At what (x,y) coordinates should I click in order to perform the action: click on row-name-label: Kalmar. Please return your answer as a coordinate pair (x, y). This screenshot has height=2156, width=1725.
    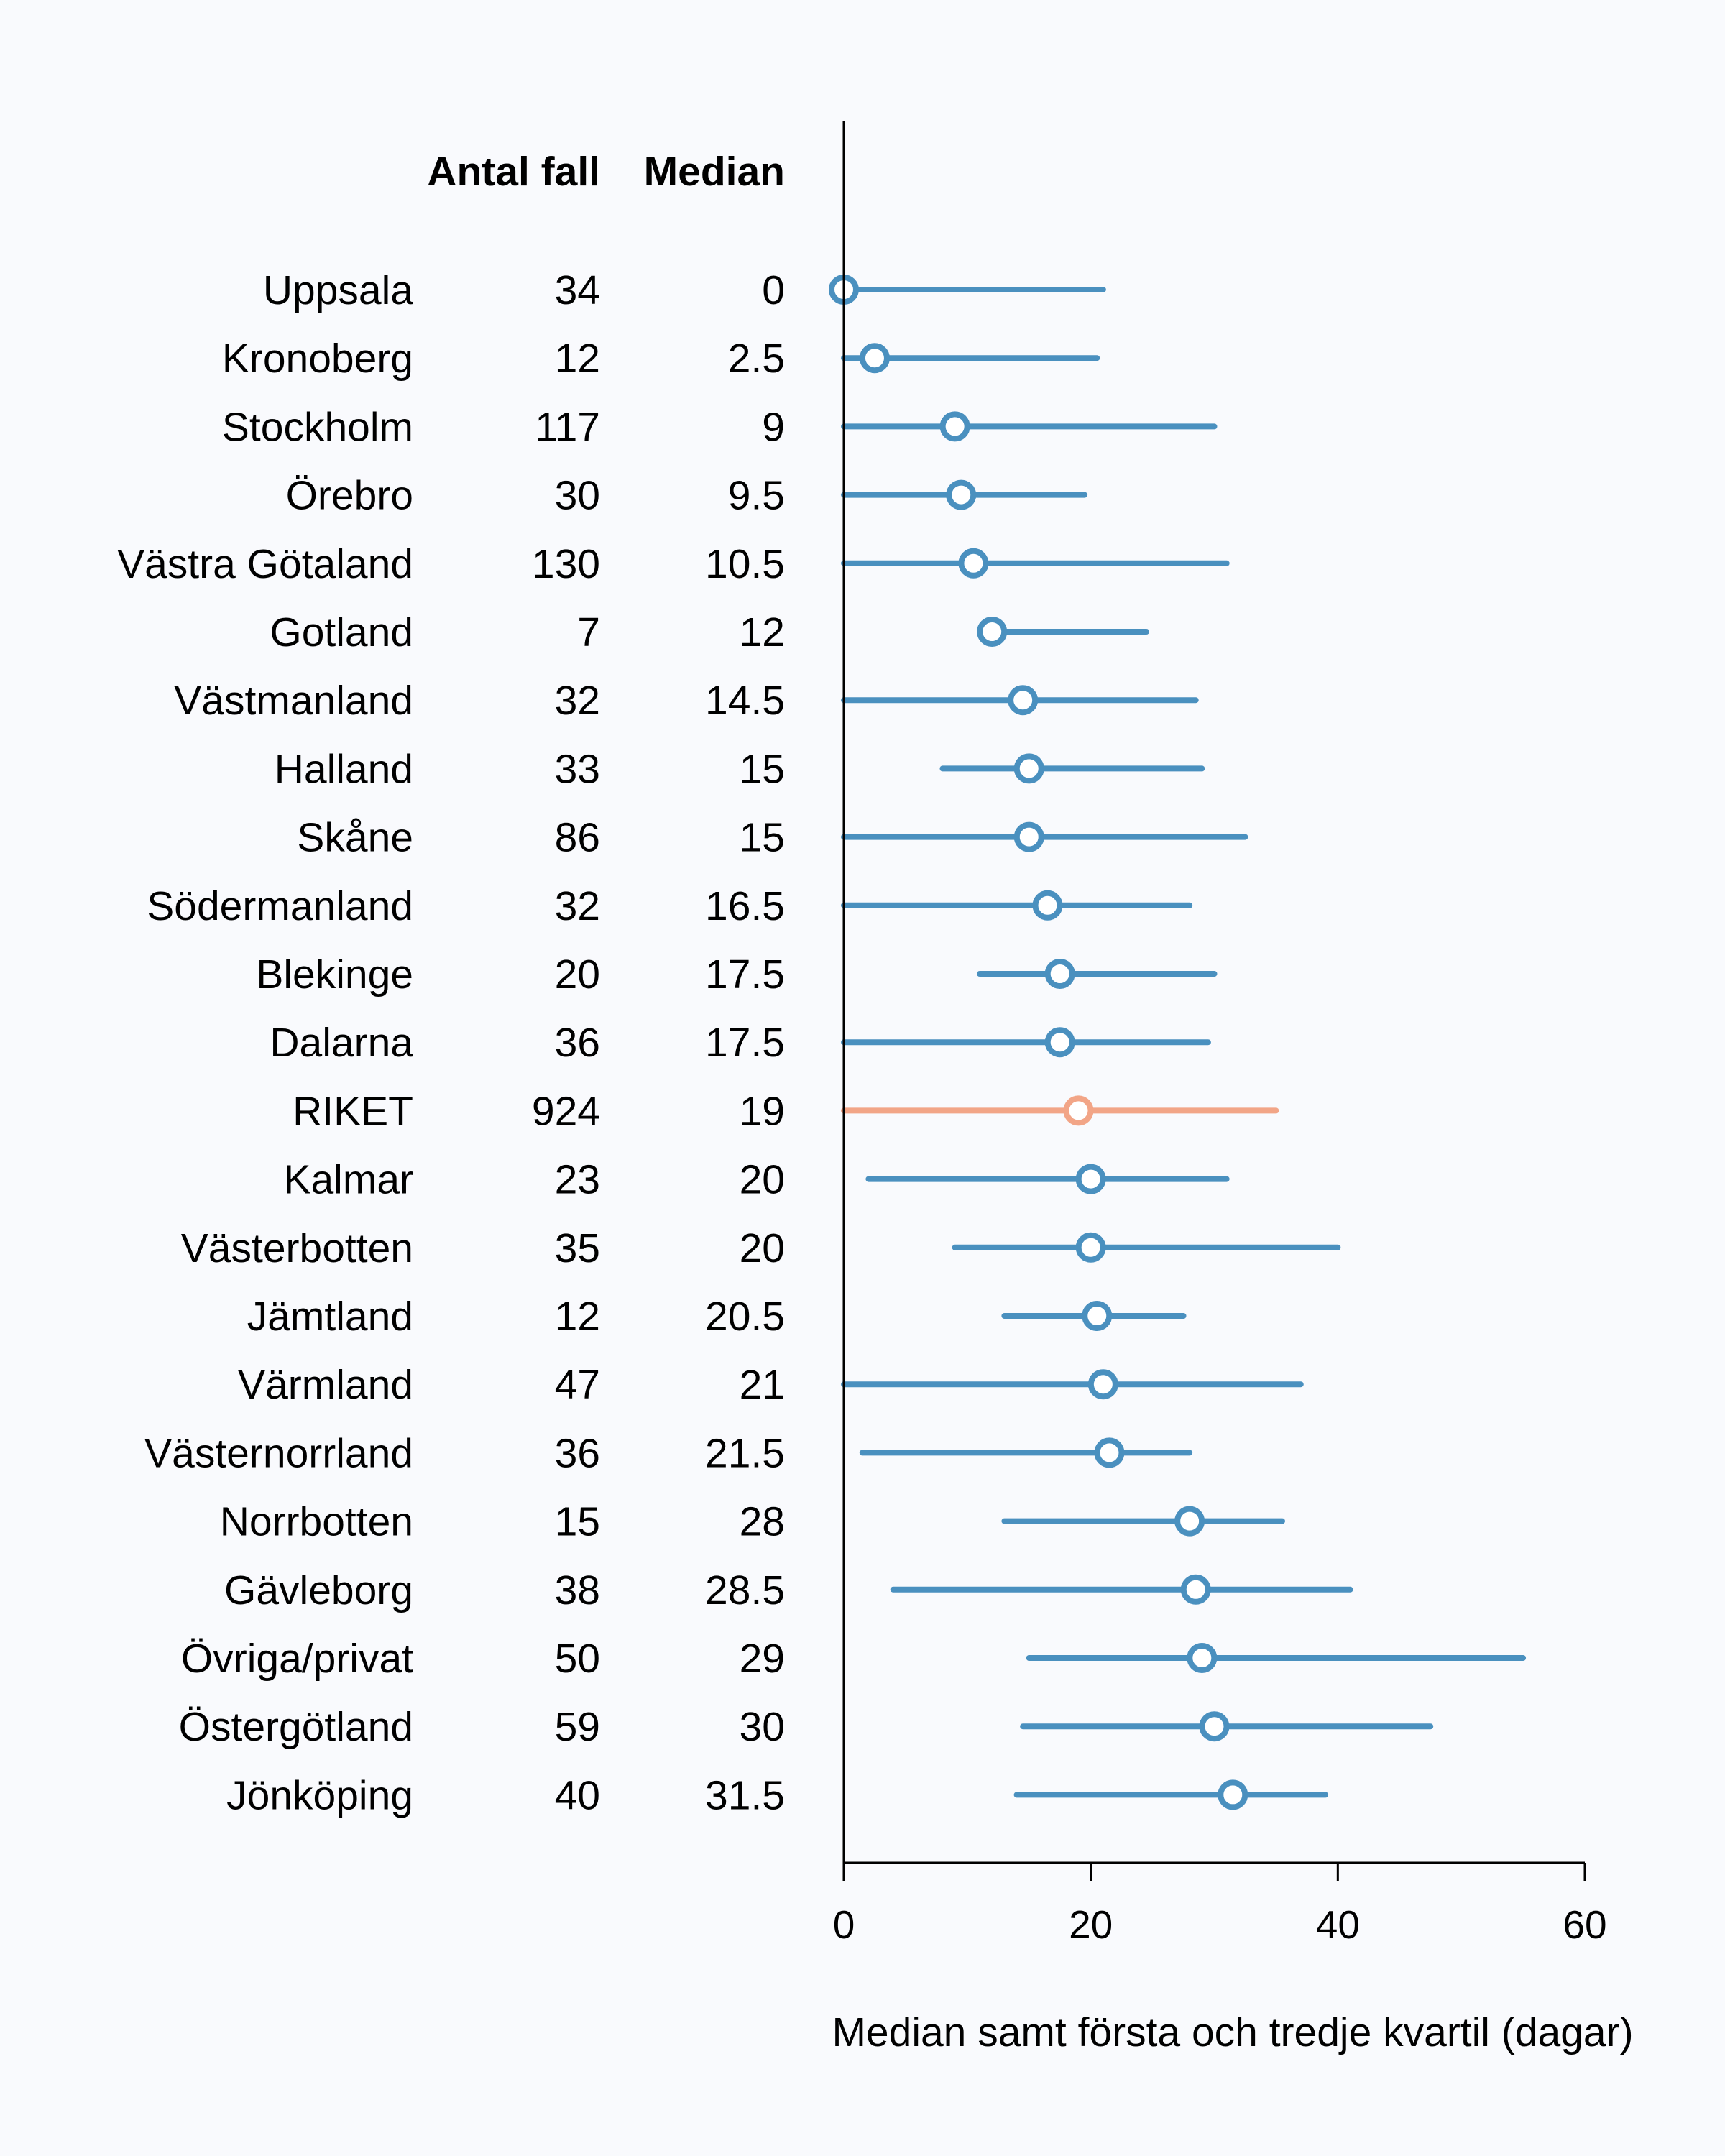
    Looking at the image, I should click on (348, 1180).